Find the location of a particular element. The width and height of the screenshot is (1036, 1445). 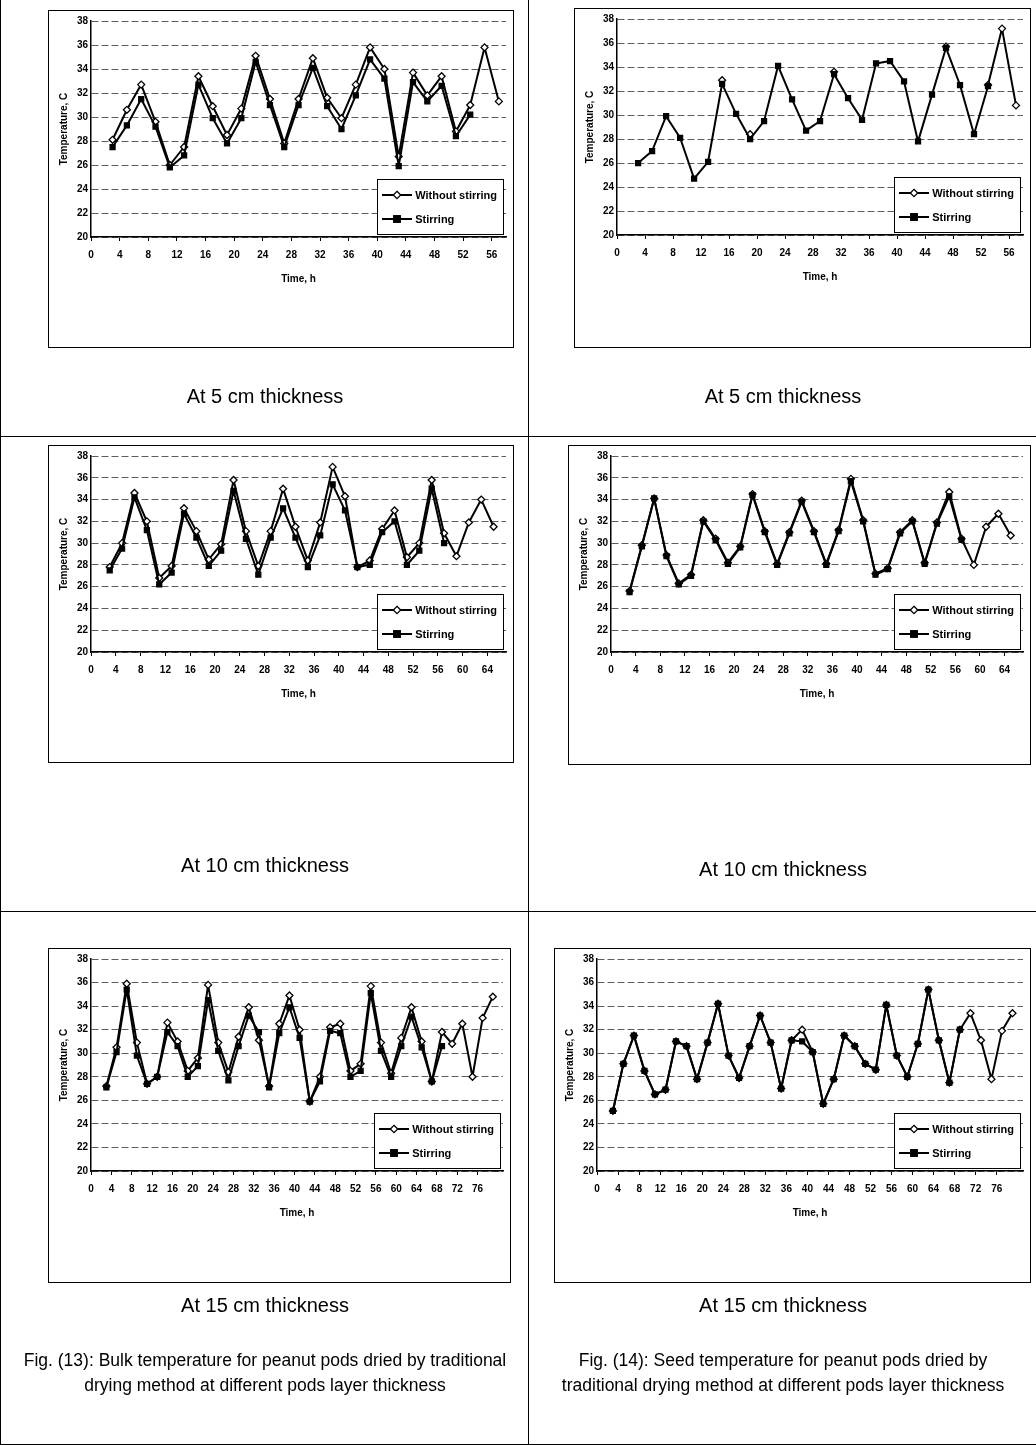

x-tick-label: 64 is located at coordinates (487, 669).